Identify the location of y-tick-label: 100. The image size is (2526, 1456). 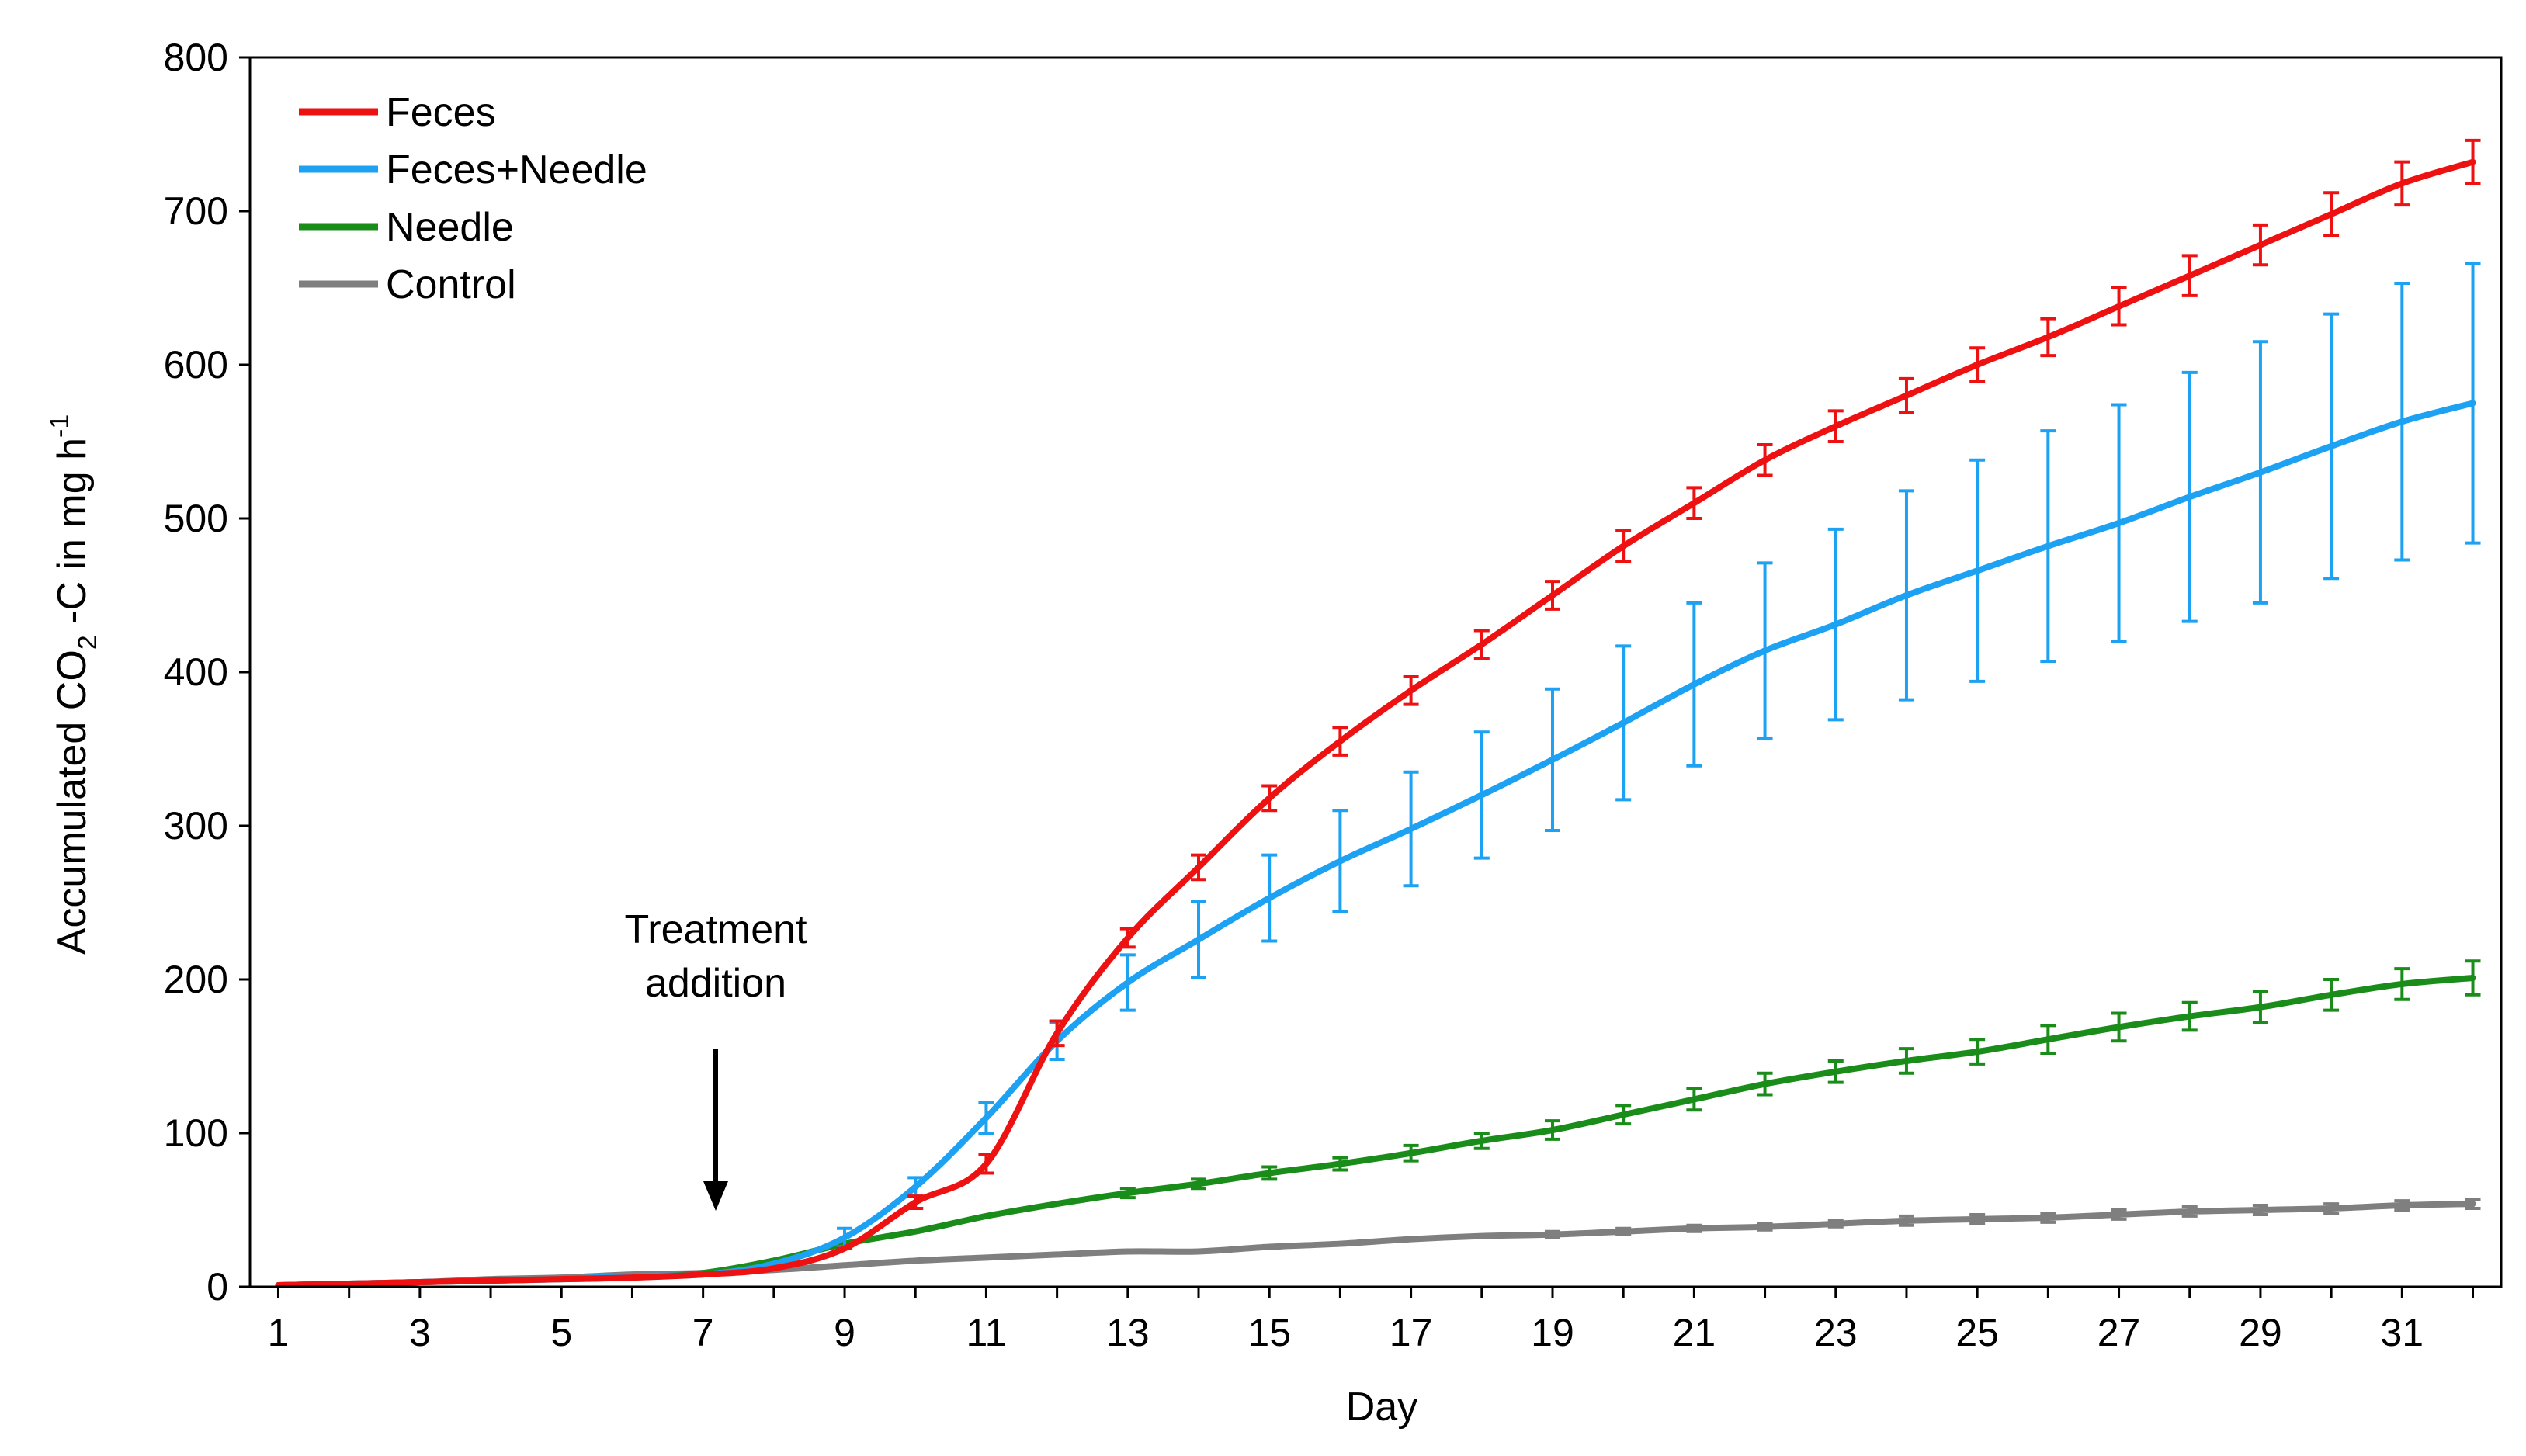
(196, 1133).